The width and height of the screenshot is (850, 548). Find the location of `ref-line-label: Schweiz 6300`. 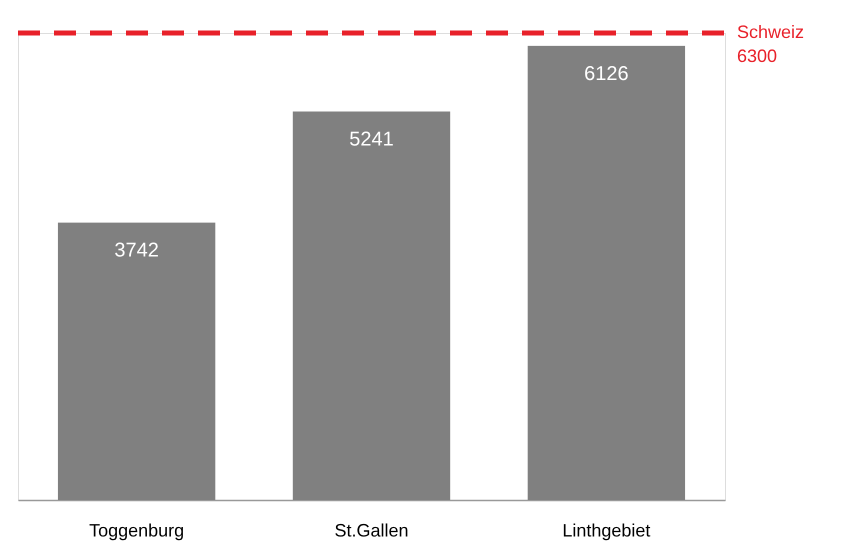

ref-line-label: Schweiz 6300 is located at coordinates (770, 44).